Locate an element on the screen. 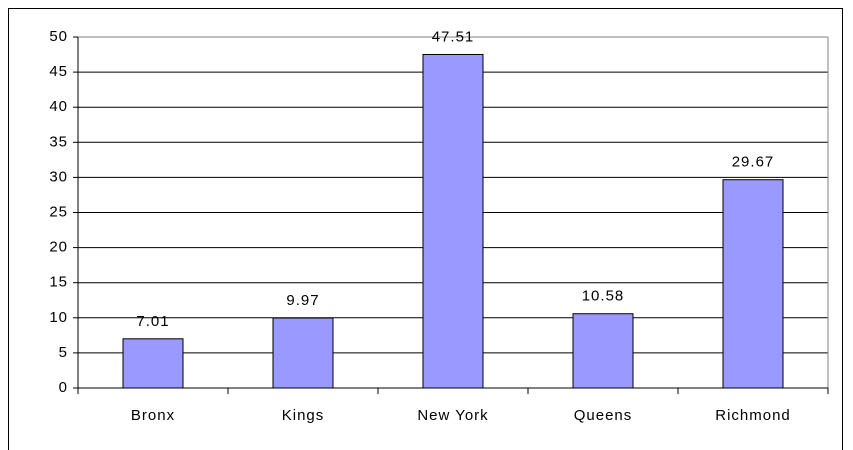 Image resolution: width=853 pixels, height=450 pixels. y-tick-label: 15 is located at coordinates (58, 282).